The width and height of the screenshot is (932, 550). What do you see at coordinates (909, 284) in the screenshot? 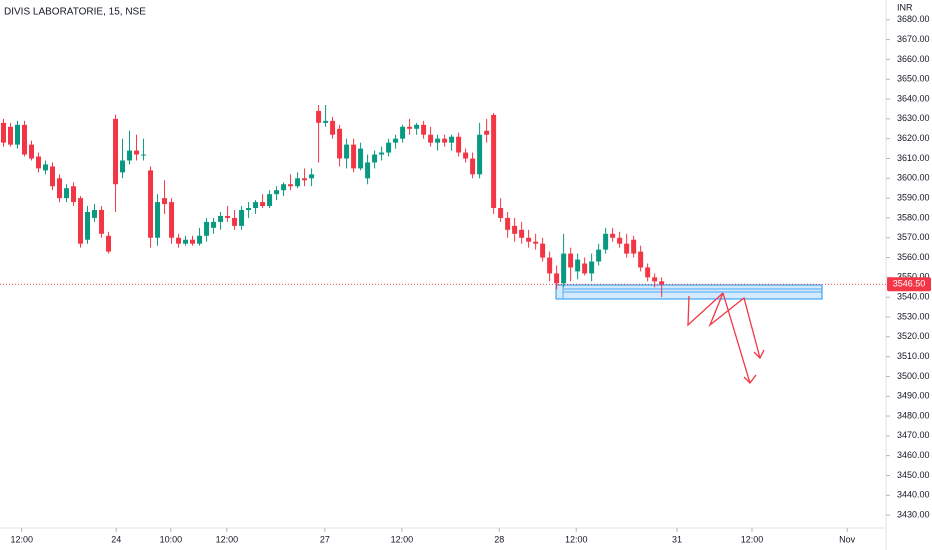
I see `last-price-label: 3546.50` at bounding box center [909, 284].